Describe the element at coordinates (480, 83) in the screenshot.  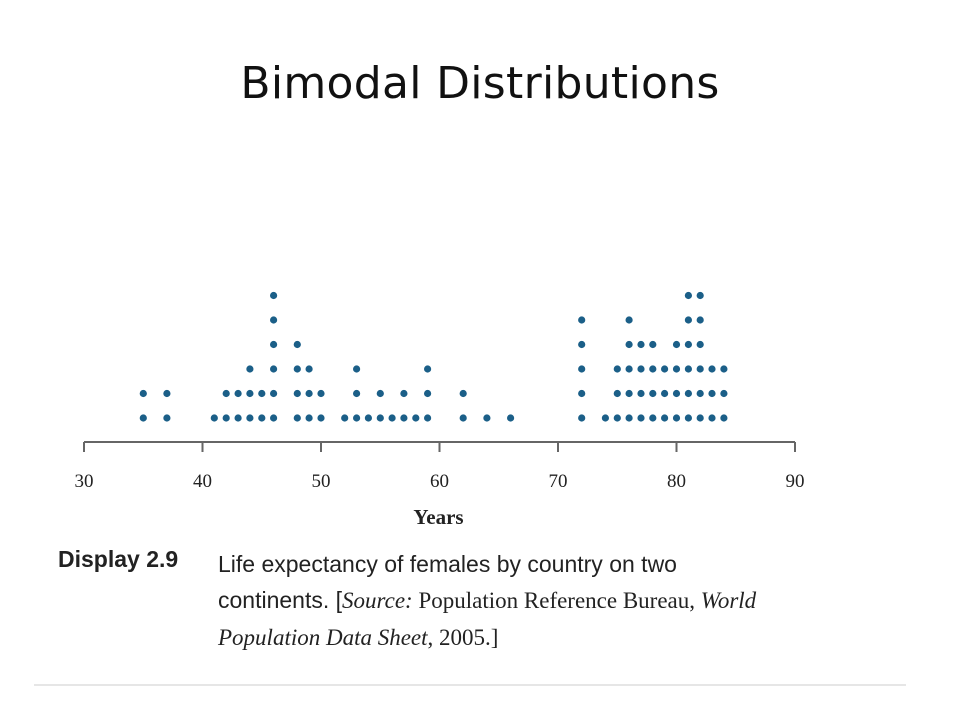
I see `slide-title: Bimodal Distributions` at that location.